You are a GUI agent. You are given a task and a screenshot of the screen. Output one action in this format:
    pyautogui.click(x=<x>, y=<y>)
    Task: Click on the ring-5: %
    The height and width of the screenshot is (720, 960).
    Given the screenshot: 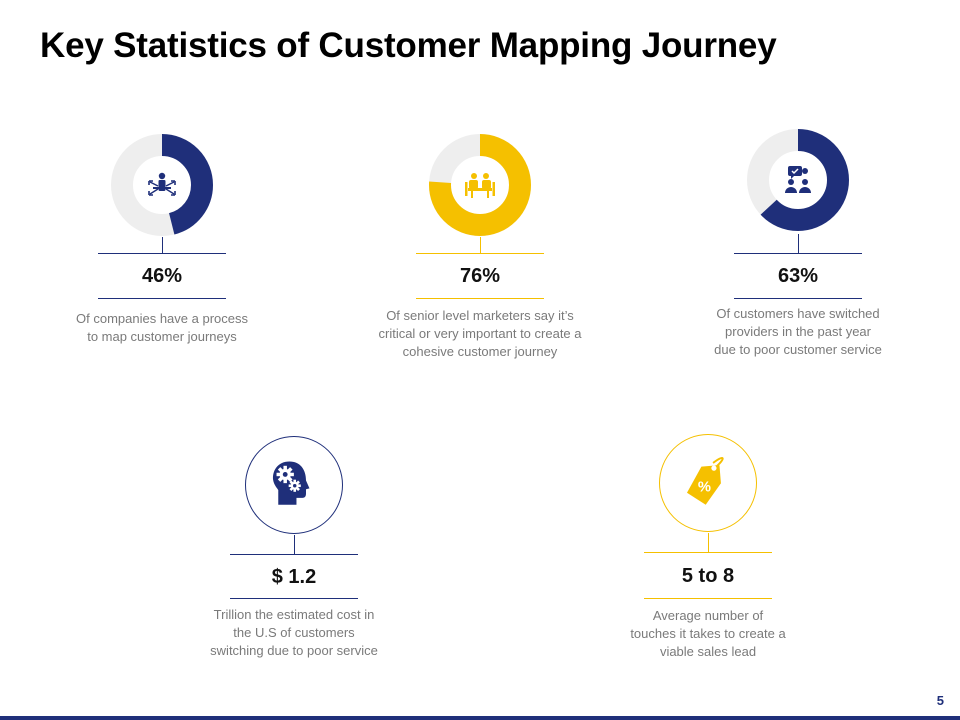 What is the action you would take?
    pyautogui.click(x=708, y=483)
    